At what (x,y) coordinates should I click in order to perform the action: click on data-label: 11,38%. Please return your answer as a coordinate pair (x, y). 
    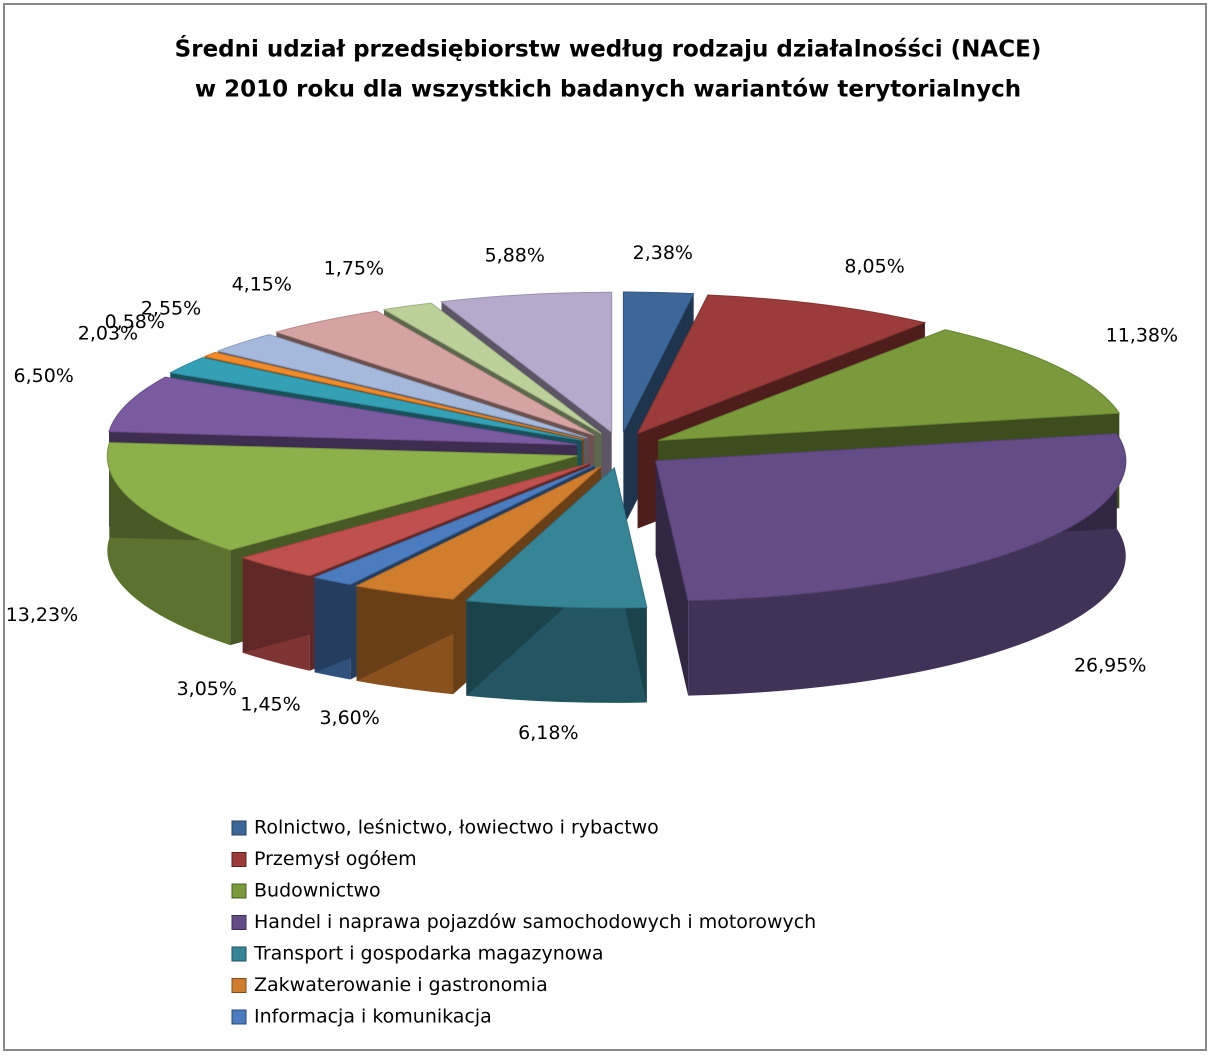
    Looking at the image, I should click on (1142, 335).